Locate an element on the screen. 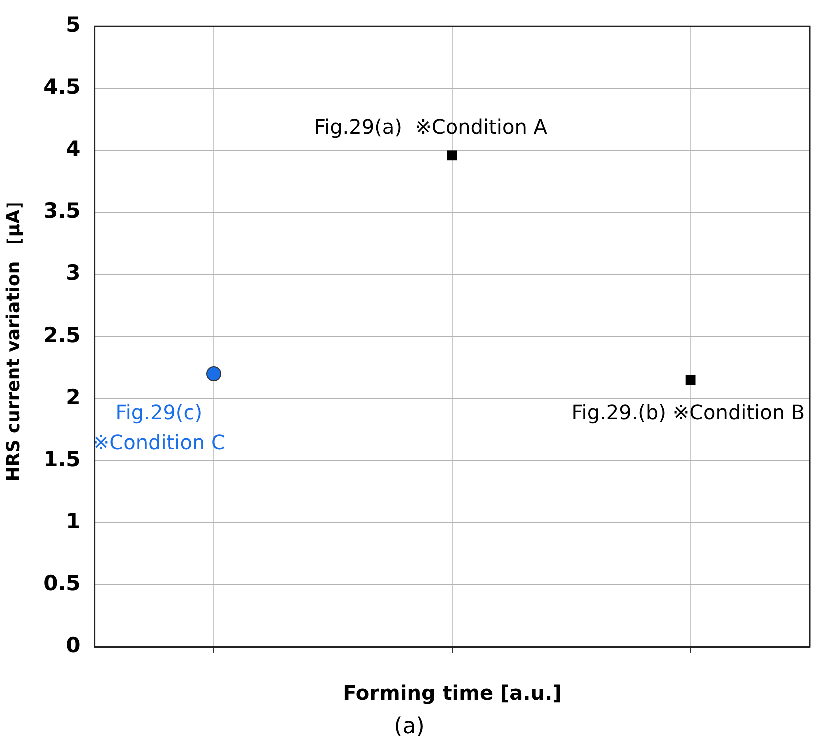 The width and height of the screenshot is (818, 751). y-tick-label: 2.5 is located at coordinates (62, 335).